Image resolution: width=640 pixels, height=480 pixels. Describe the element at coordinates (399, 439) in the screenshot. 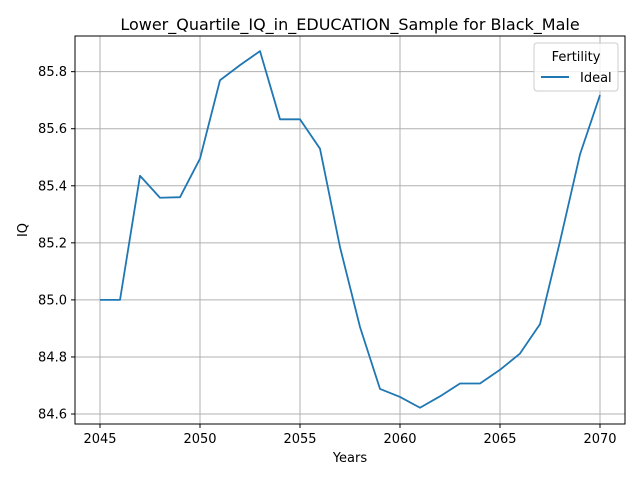

I see `x-tick-label: 2060` at that location.